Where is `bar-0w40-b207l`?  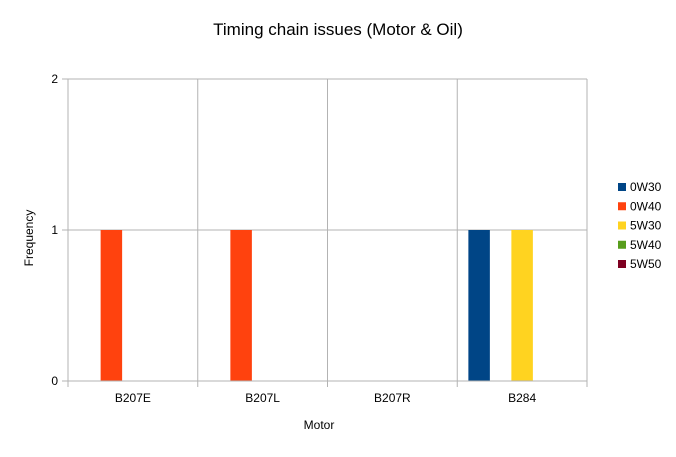 bar-0w40-b207l is located at coordinates (241, 305).